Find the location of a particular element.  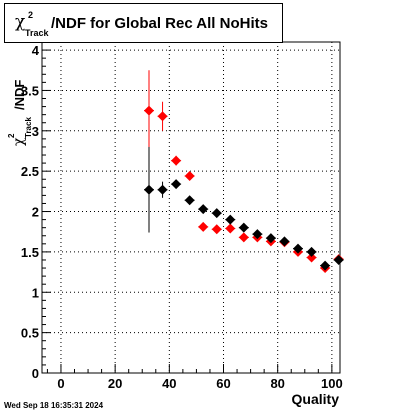

x-tick-label: 80 is located at coordinates (277, 383).